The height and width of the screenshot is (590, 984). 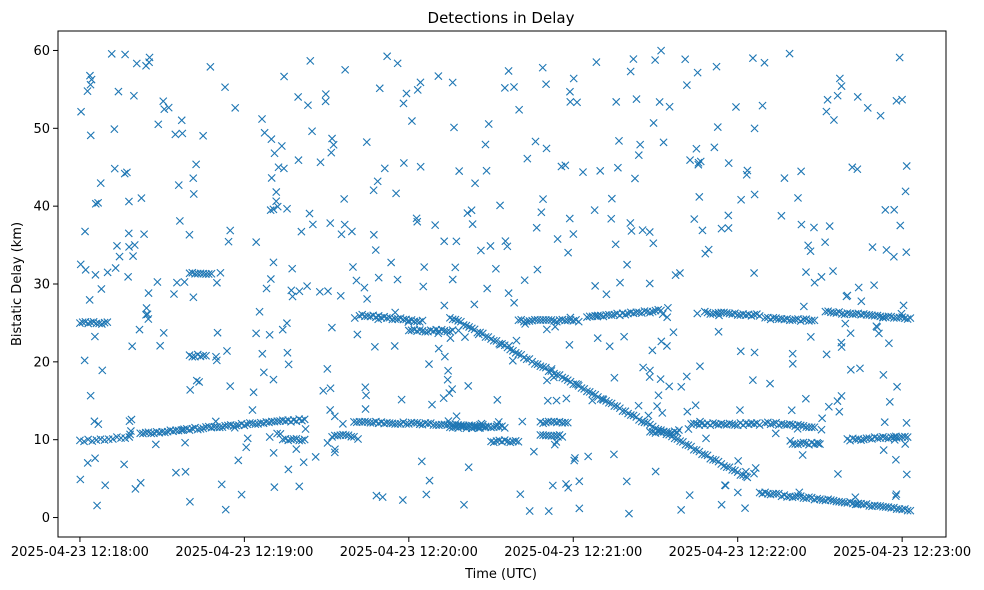 What do you see at coordinates (409, 552) in the screenshot?
I see `x-tick-label: 2025-04-23 12:20:00` at bounding box center [409, 552].